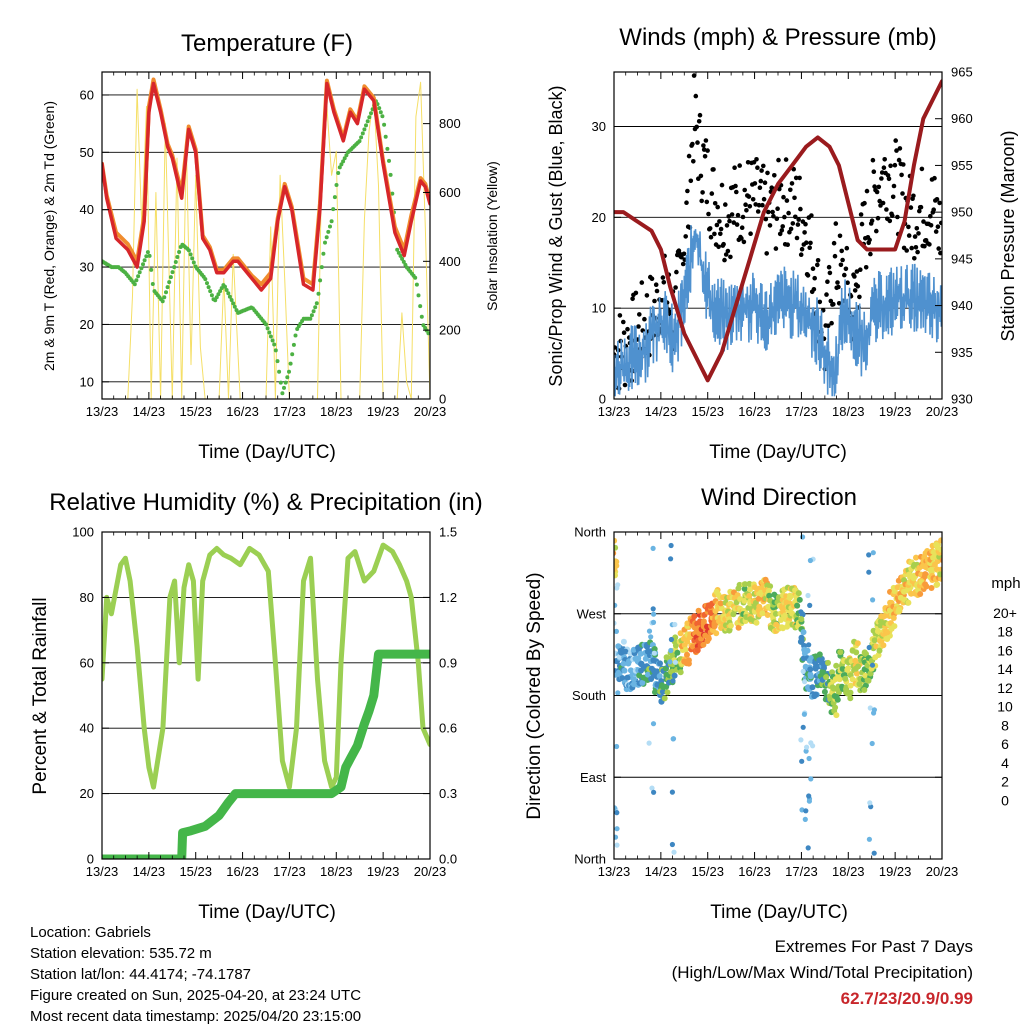 The height and width of the screenshot is (1027, 1024). I want to click on winds-xlabel: Time (Day/UTC), so click(778, 452).